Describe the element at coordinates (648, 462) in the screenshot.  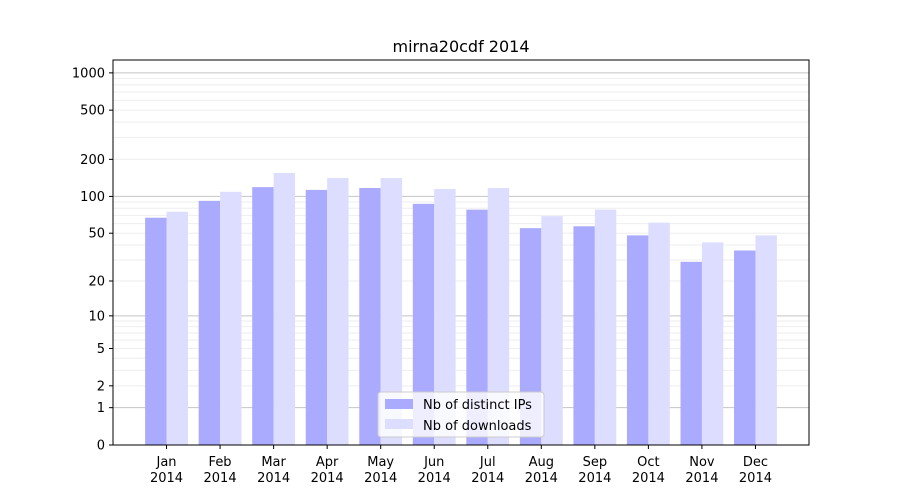
I see `x-tick-label-month: Oct` at that location.